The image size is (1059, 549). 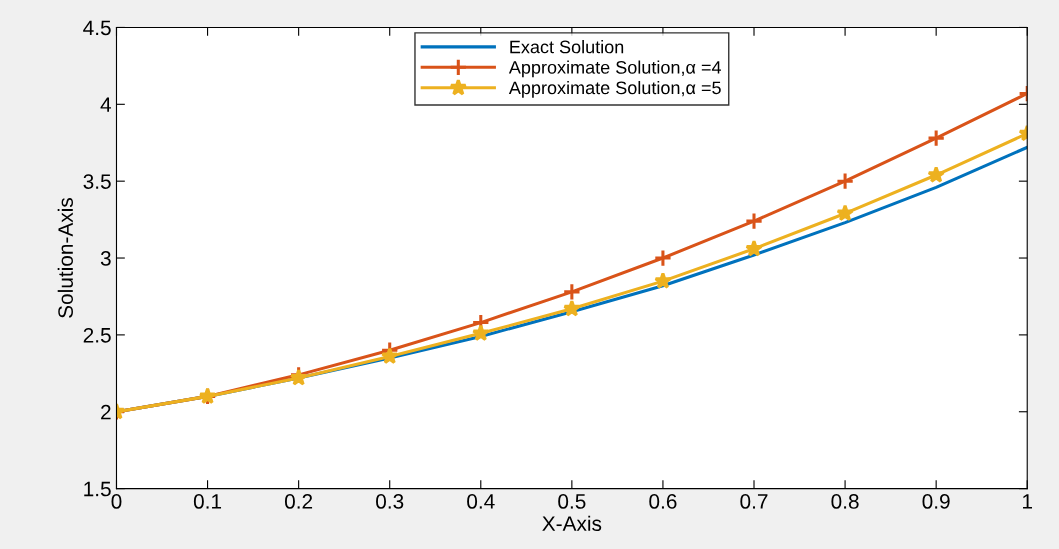 I want to click on y-tick-label: 2.5, so click(x=97, y=335).